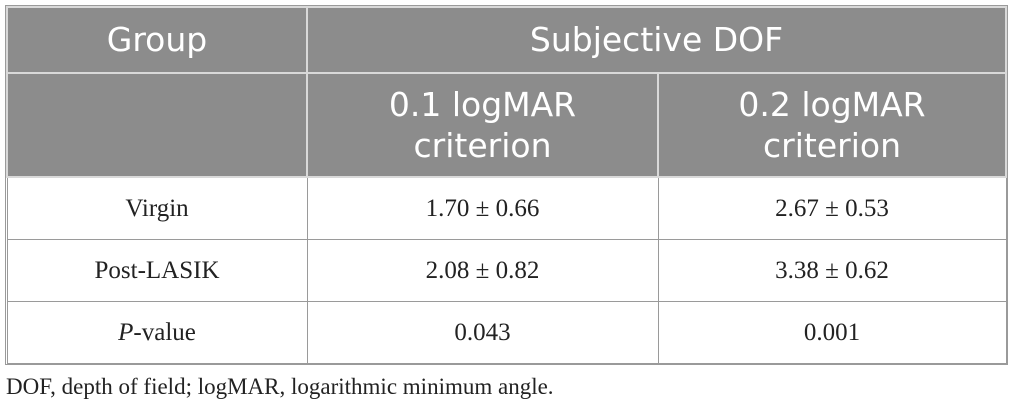 Image resolution: width=1013 pixels, height=413 pixels. I want to click on empty-header-cell, so click(157, 125).